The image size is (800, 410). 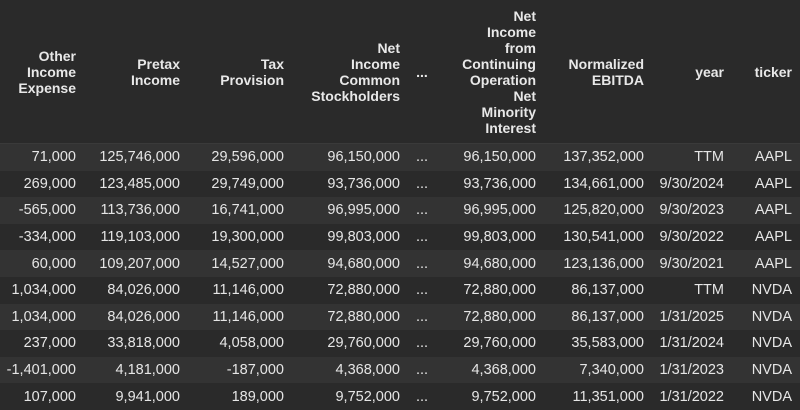 I want to click on column-header-net-income-common-stockholders: Net Income Common Stockholders, so click(x=350, y=72).